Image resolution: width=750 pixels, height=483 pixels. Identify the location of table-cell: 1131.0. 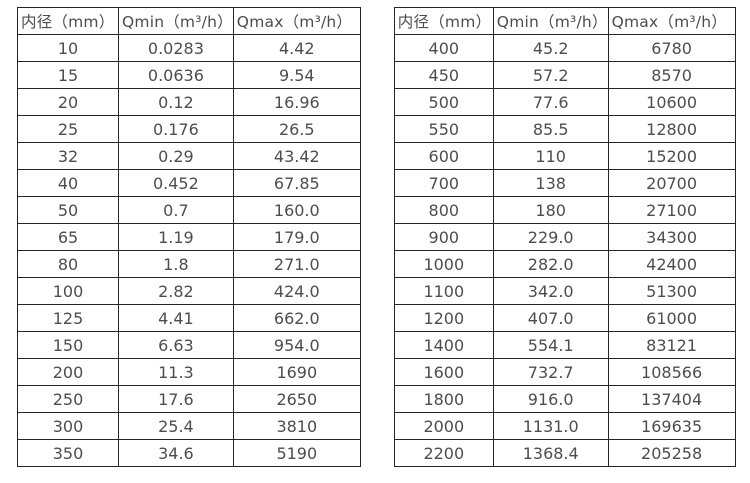
(550, 426).